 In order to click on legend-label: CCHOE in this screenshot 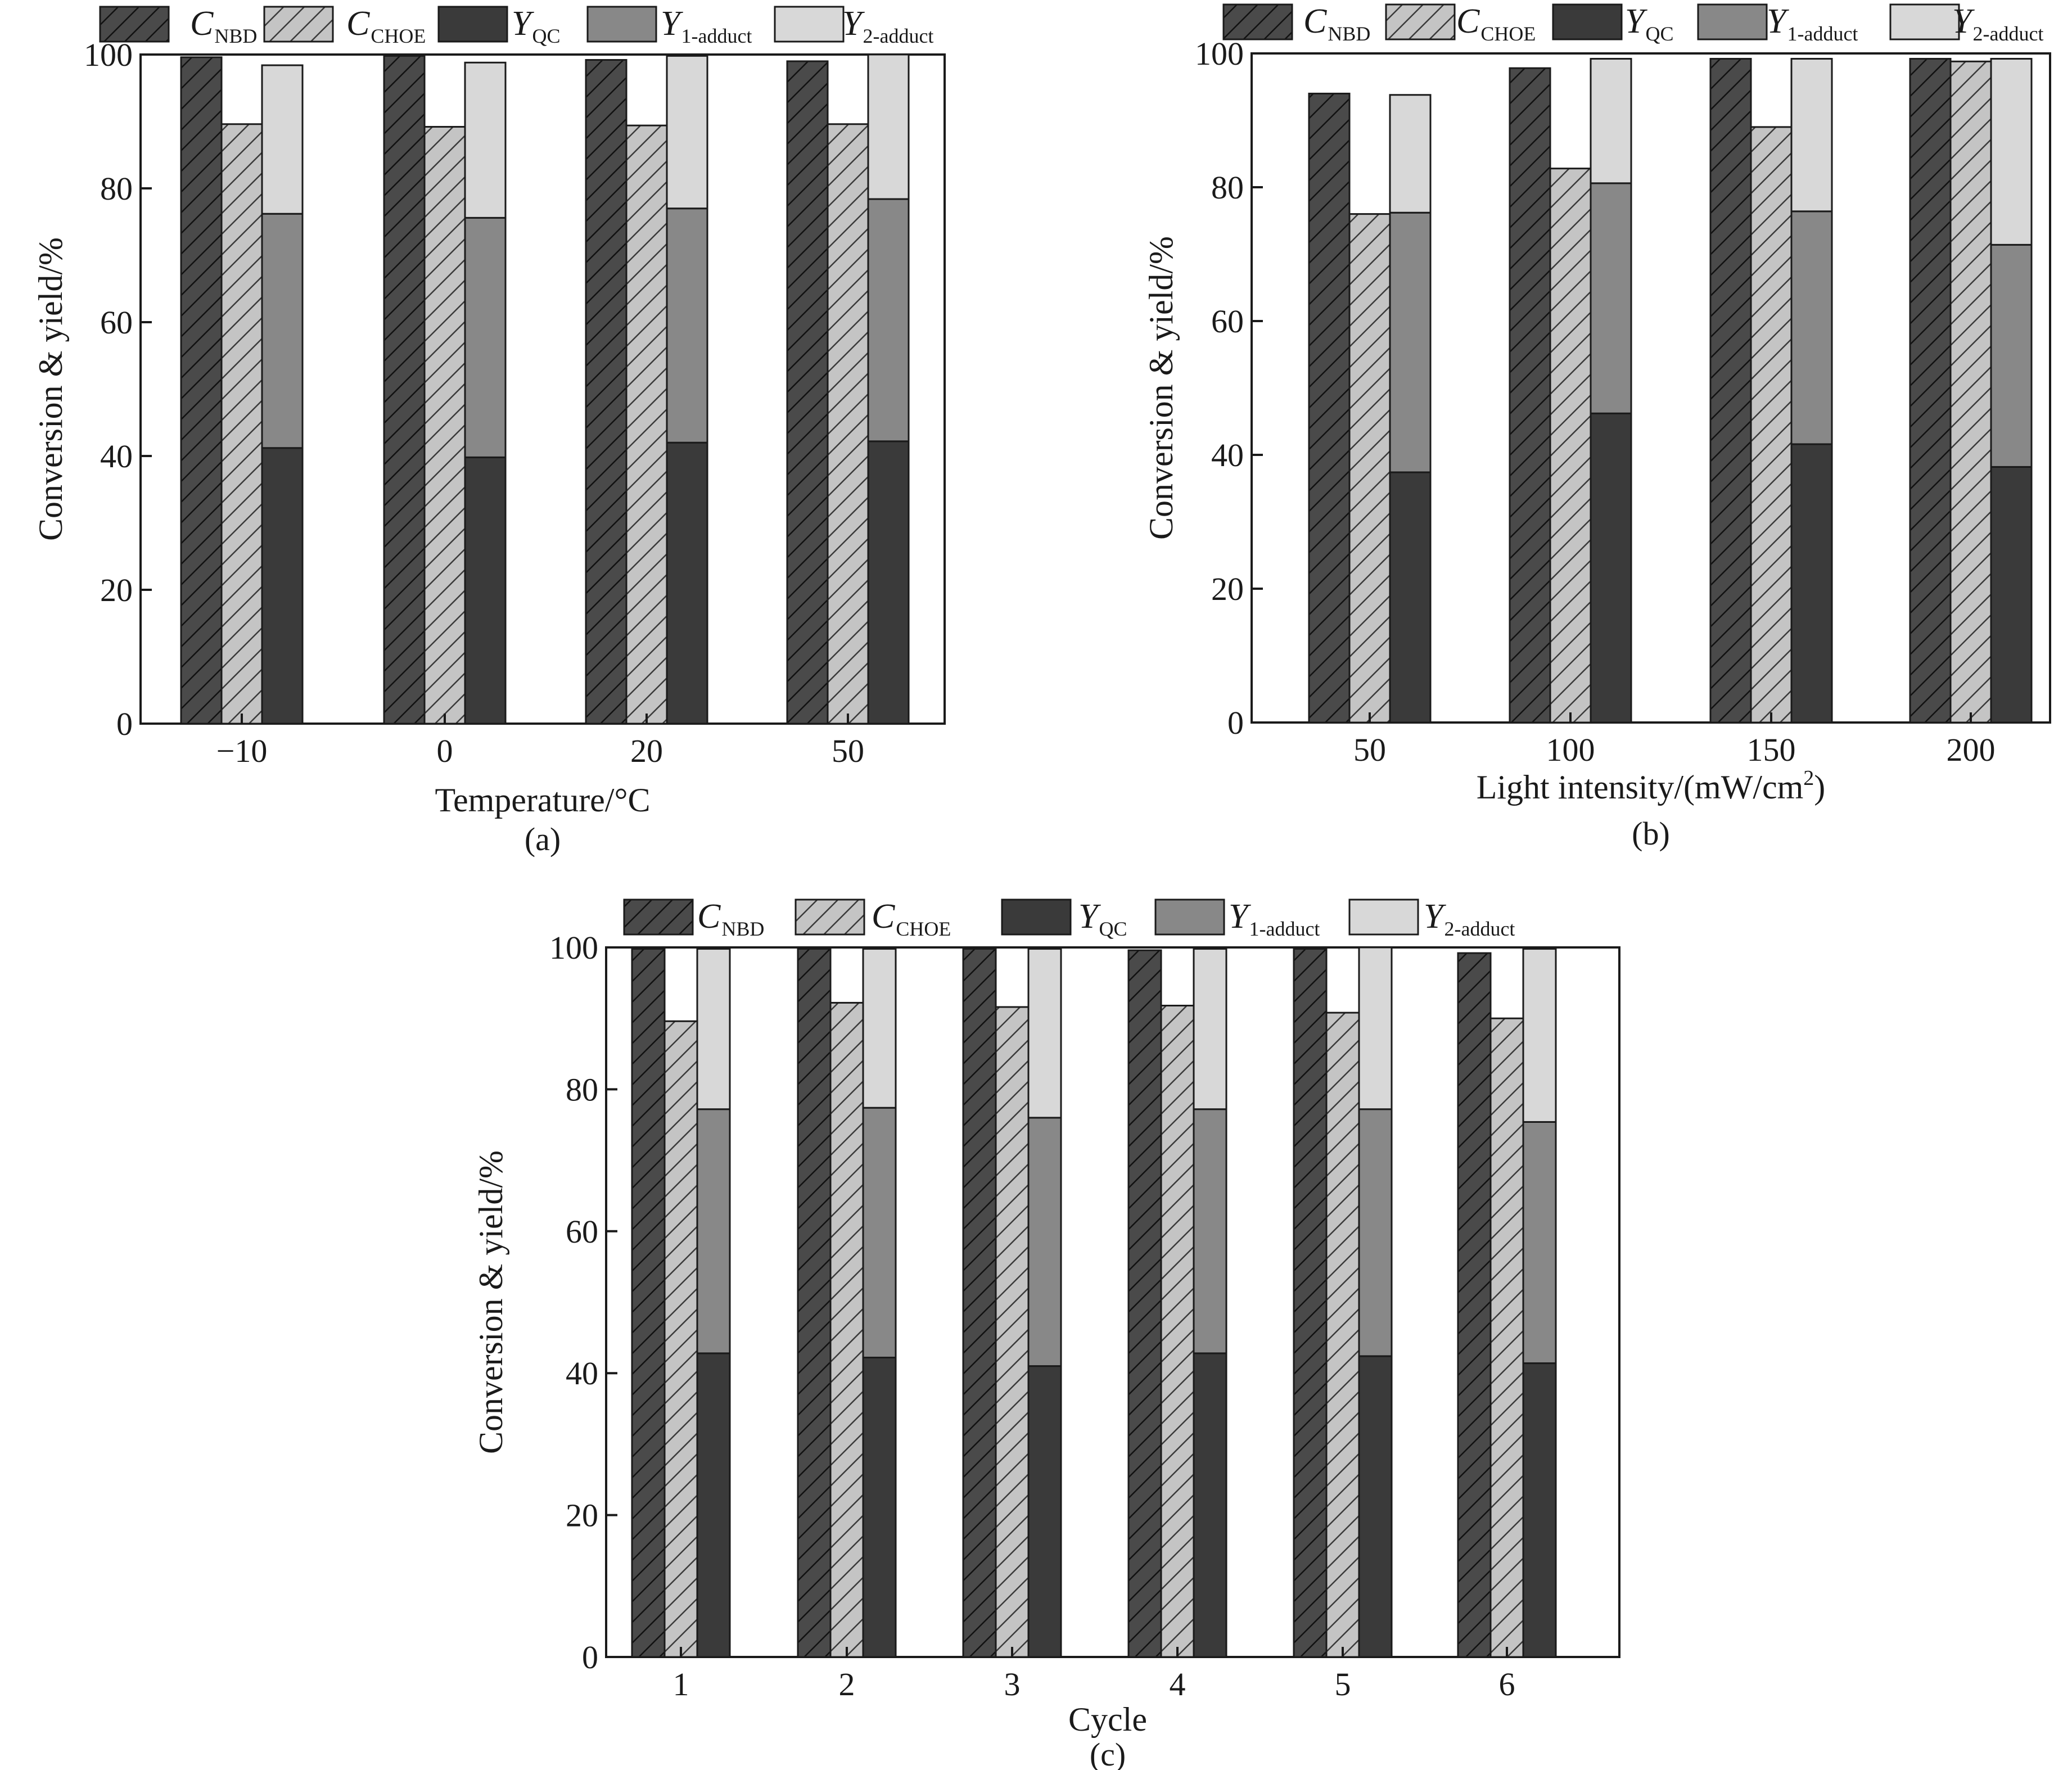, I will do `click(911, 919)`.